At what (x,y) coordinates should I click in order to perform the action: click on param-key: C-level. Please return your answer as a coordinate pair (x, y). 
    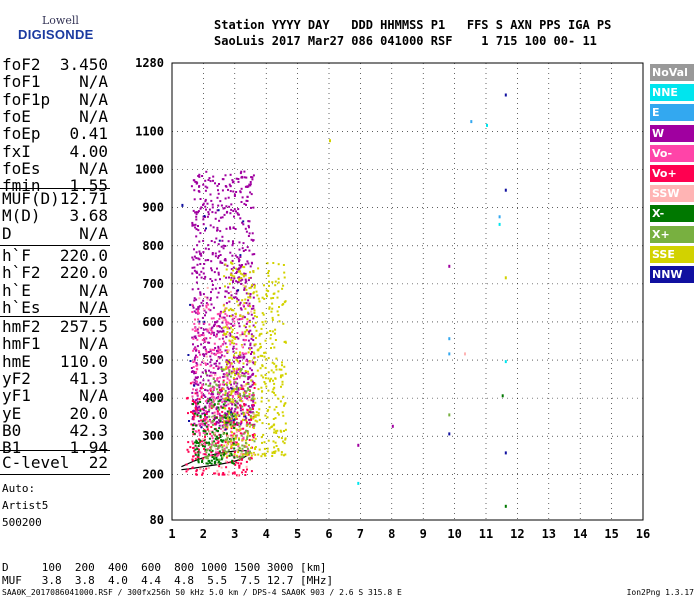
    Looking at the image, I should click on (36, 462).